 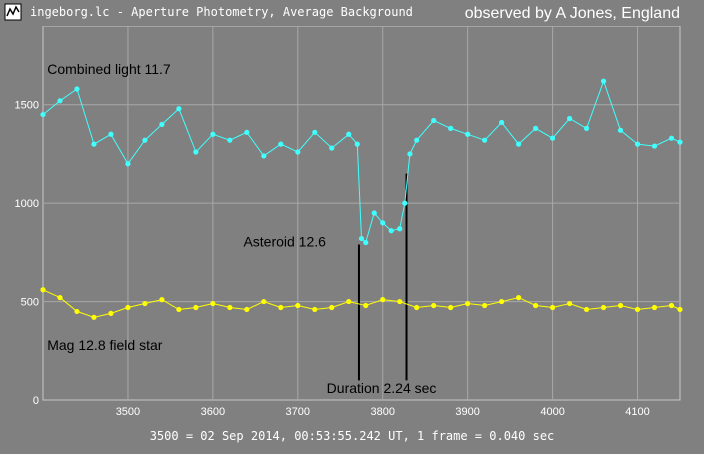 I want to click on lightcurve-app-icon, so click(x=13, y=12).